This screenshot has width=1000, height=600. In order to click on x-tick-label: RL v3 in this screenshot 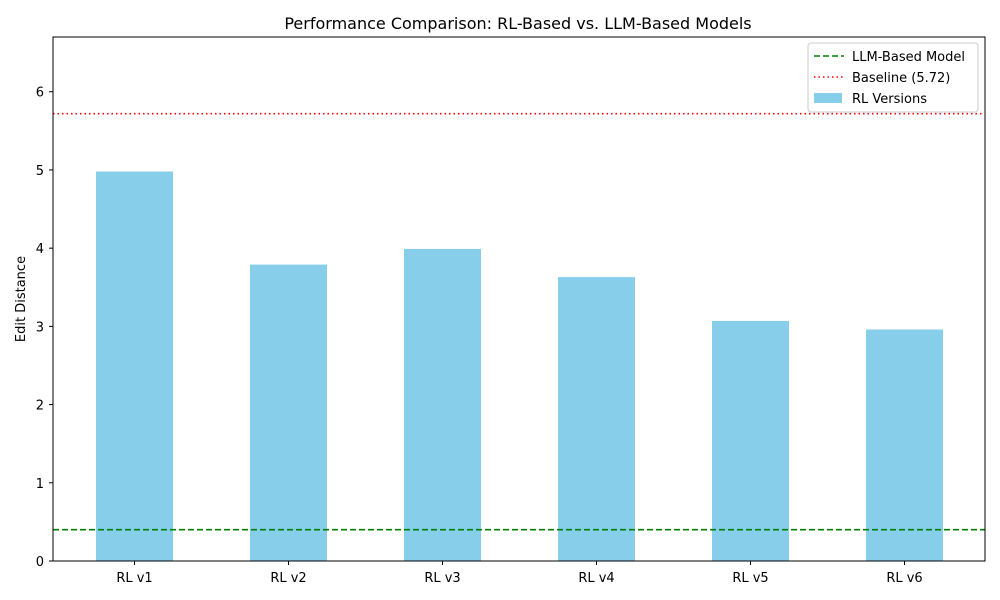, I will do `click(442, 578)`.